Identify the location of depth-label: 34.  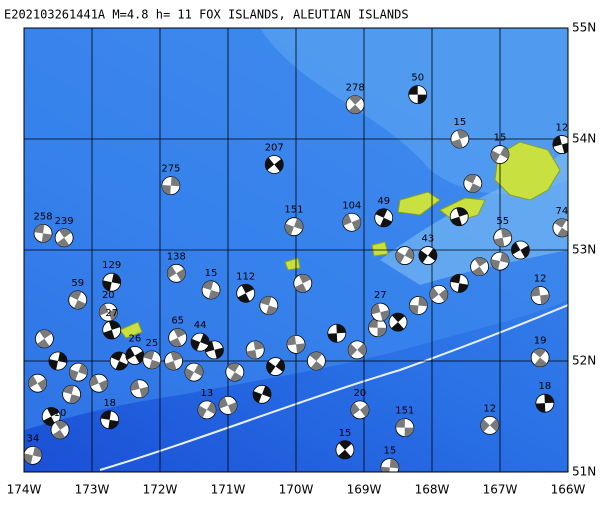
(32, 438).